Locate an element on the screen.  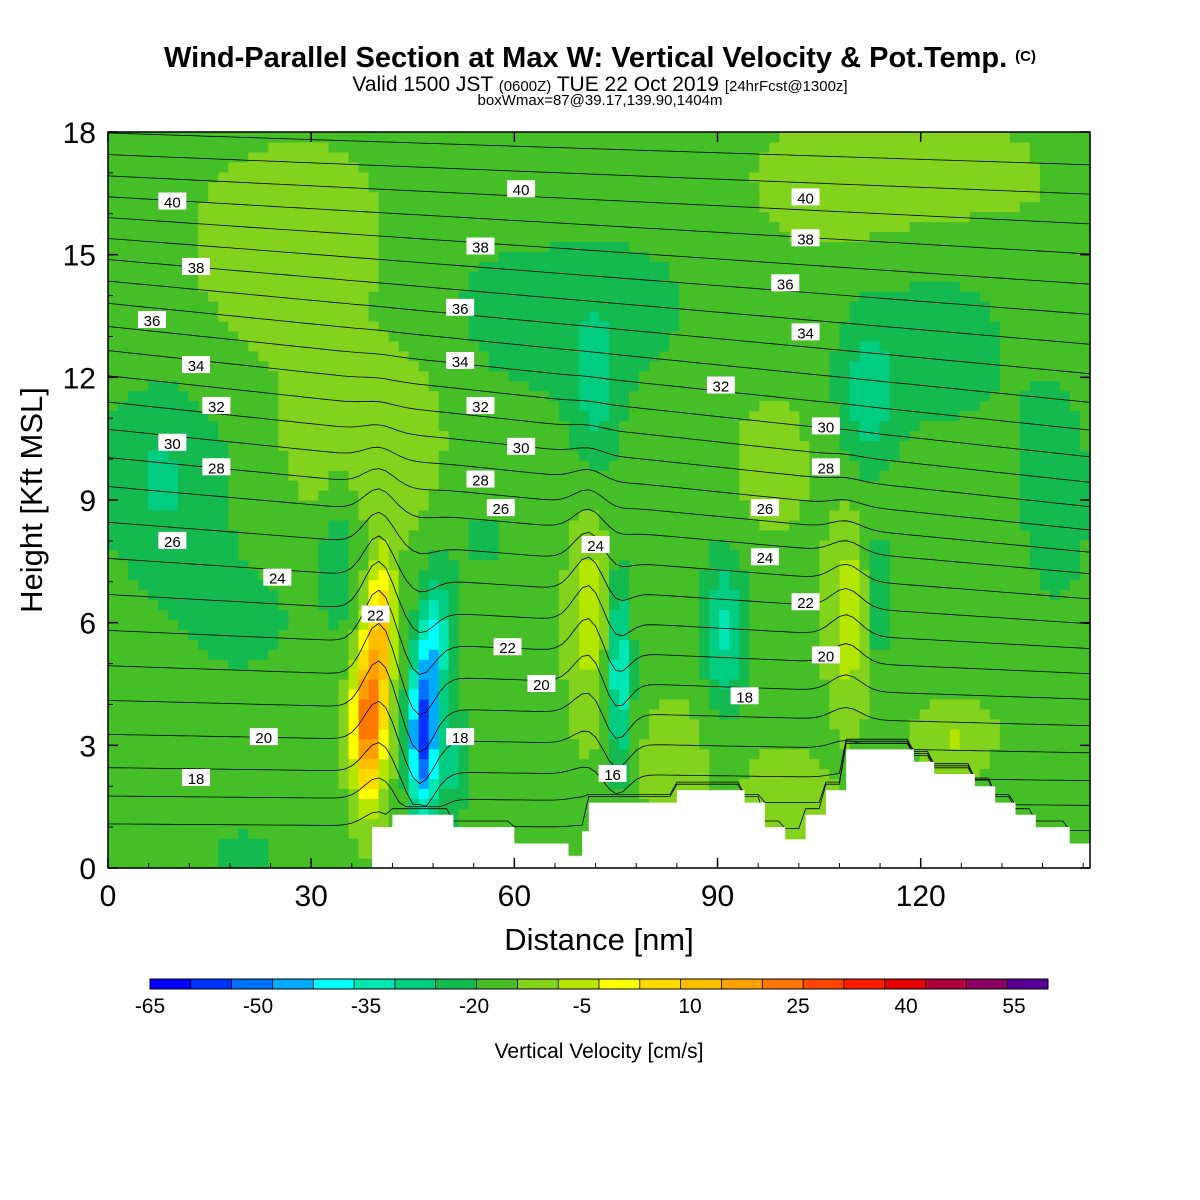
theta-isoline is located at coordinates (599, 454).